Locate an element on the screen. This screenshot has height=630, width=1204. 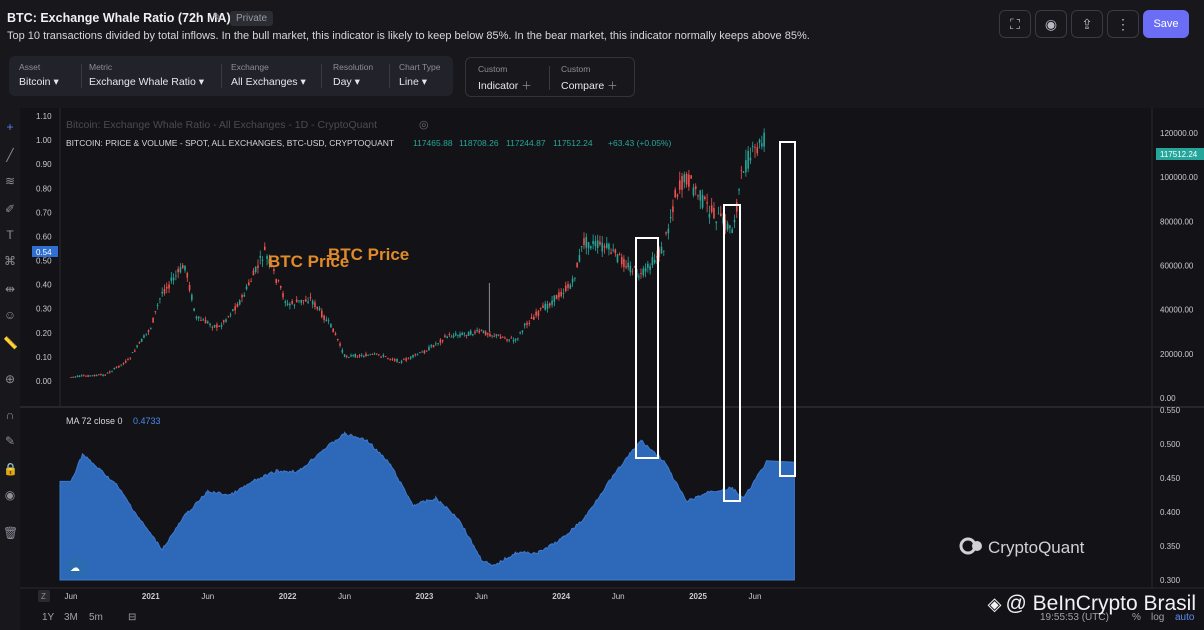
calendar-icon: ⊟ is located at coordinates (132, 617).